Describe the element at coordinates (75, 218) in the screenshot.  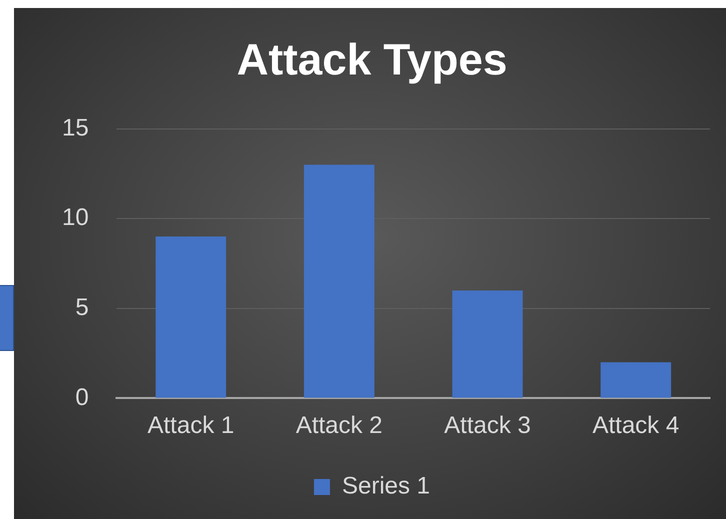
I see `y-tick-label: 10` at that location.